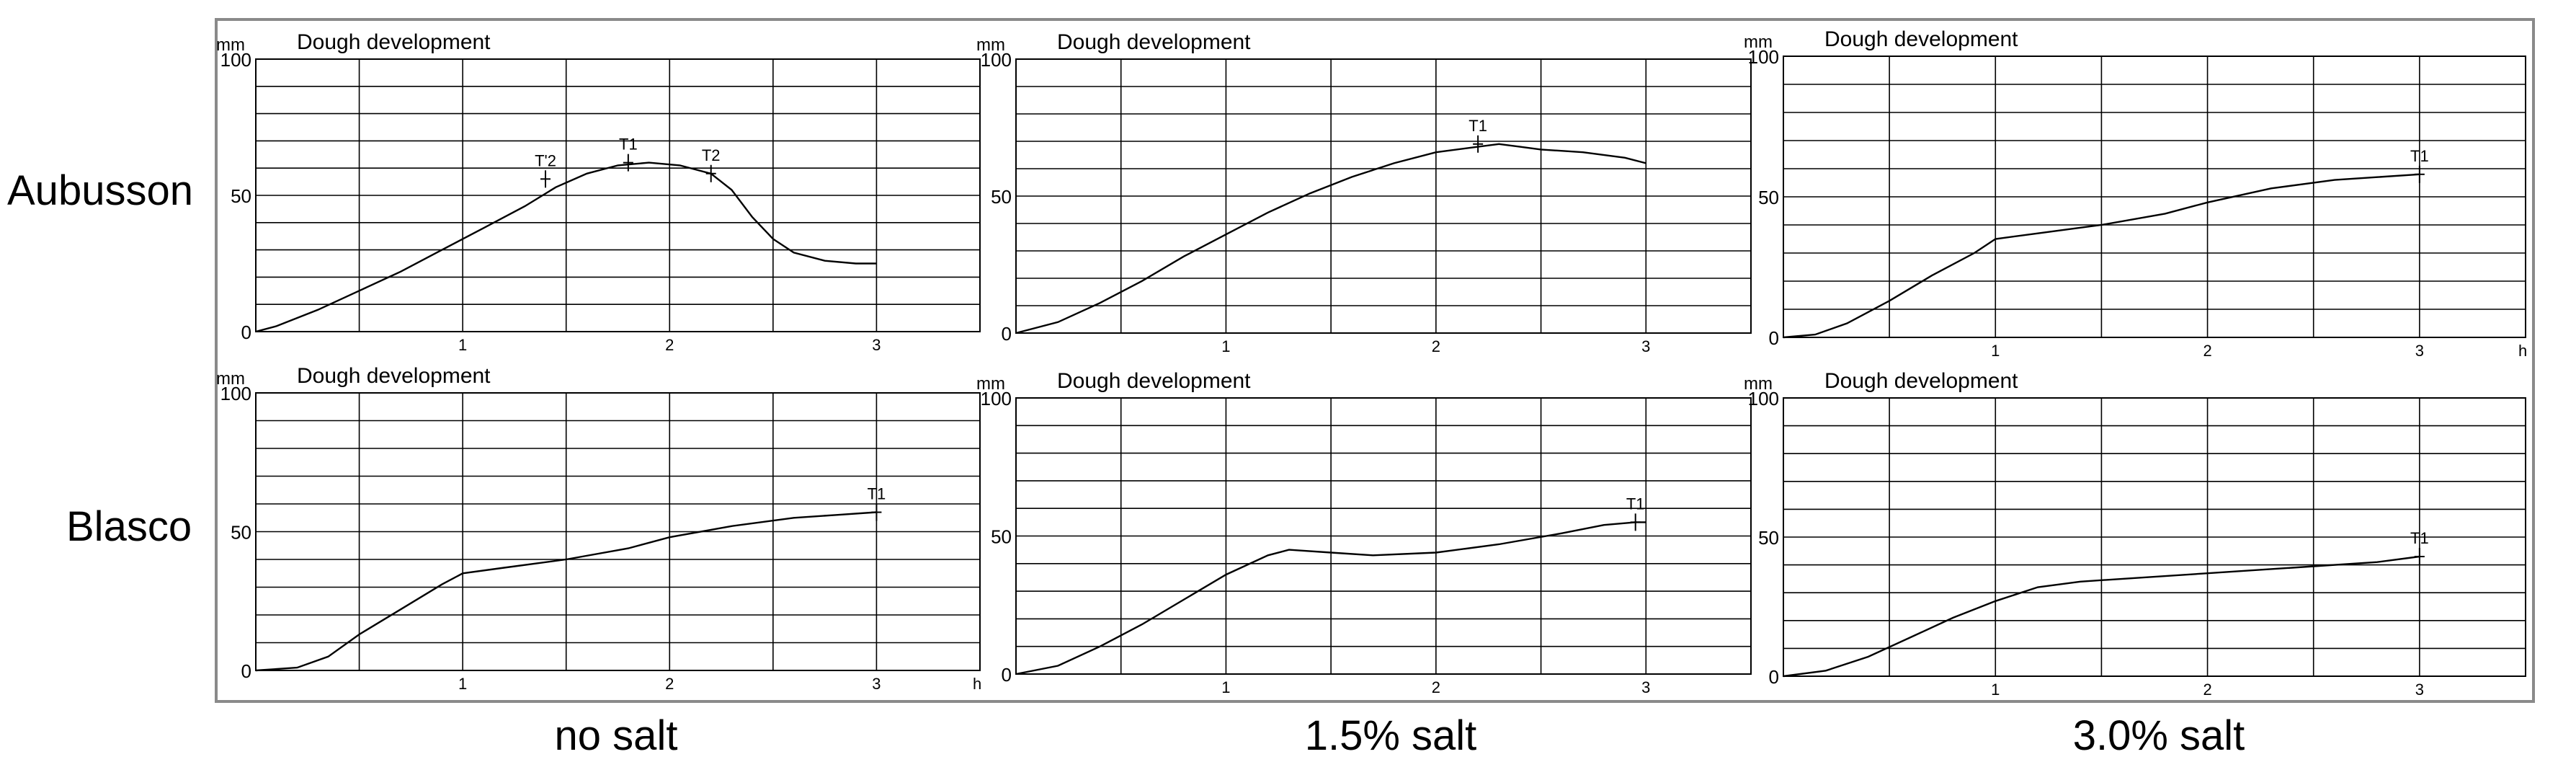  I want to click on chart-panel-5: 0 50 100 1 2 3 mm Dough development T1, so click(2135, 534).